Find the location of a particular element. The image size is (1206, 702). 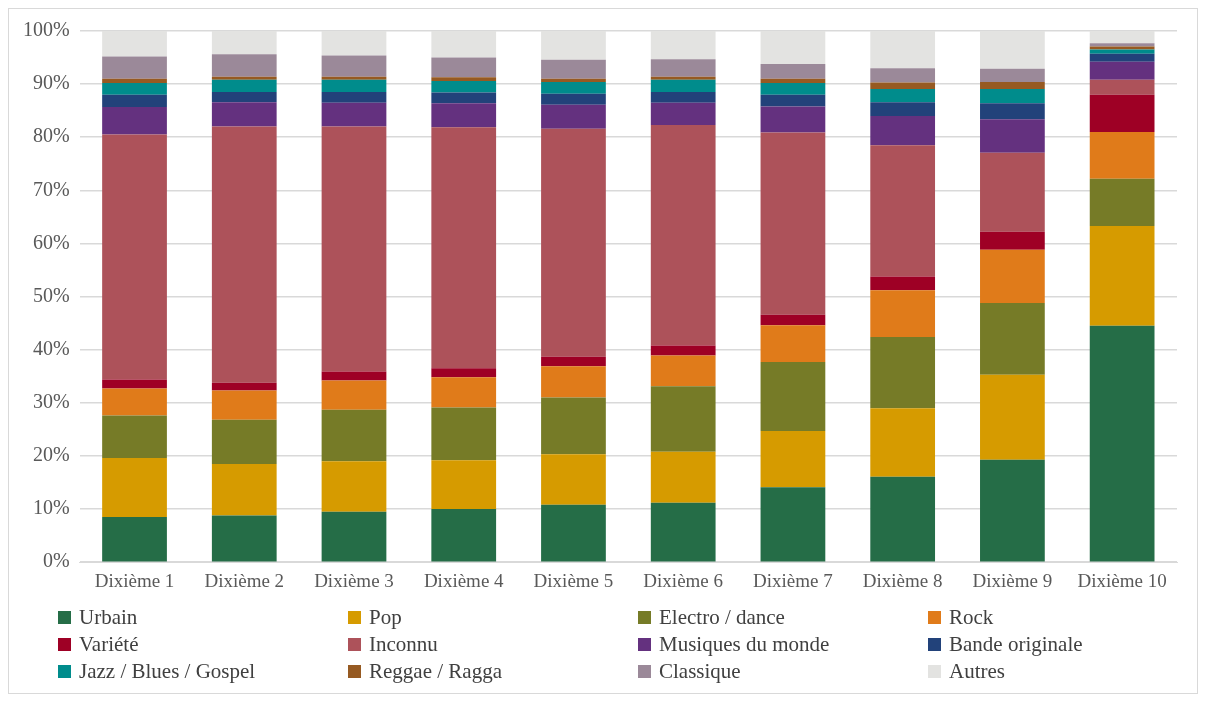

legend-label: Musiques du monde is located at coordinates (744, 644).